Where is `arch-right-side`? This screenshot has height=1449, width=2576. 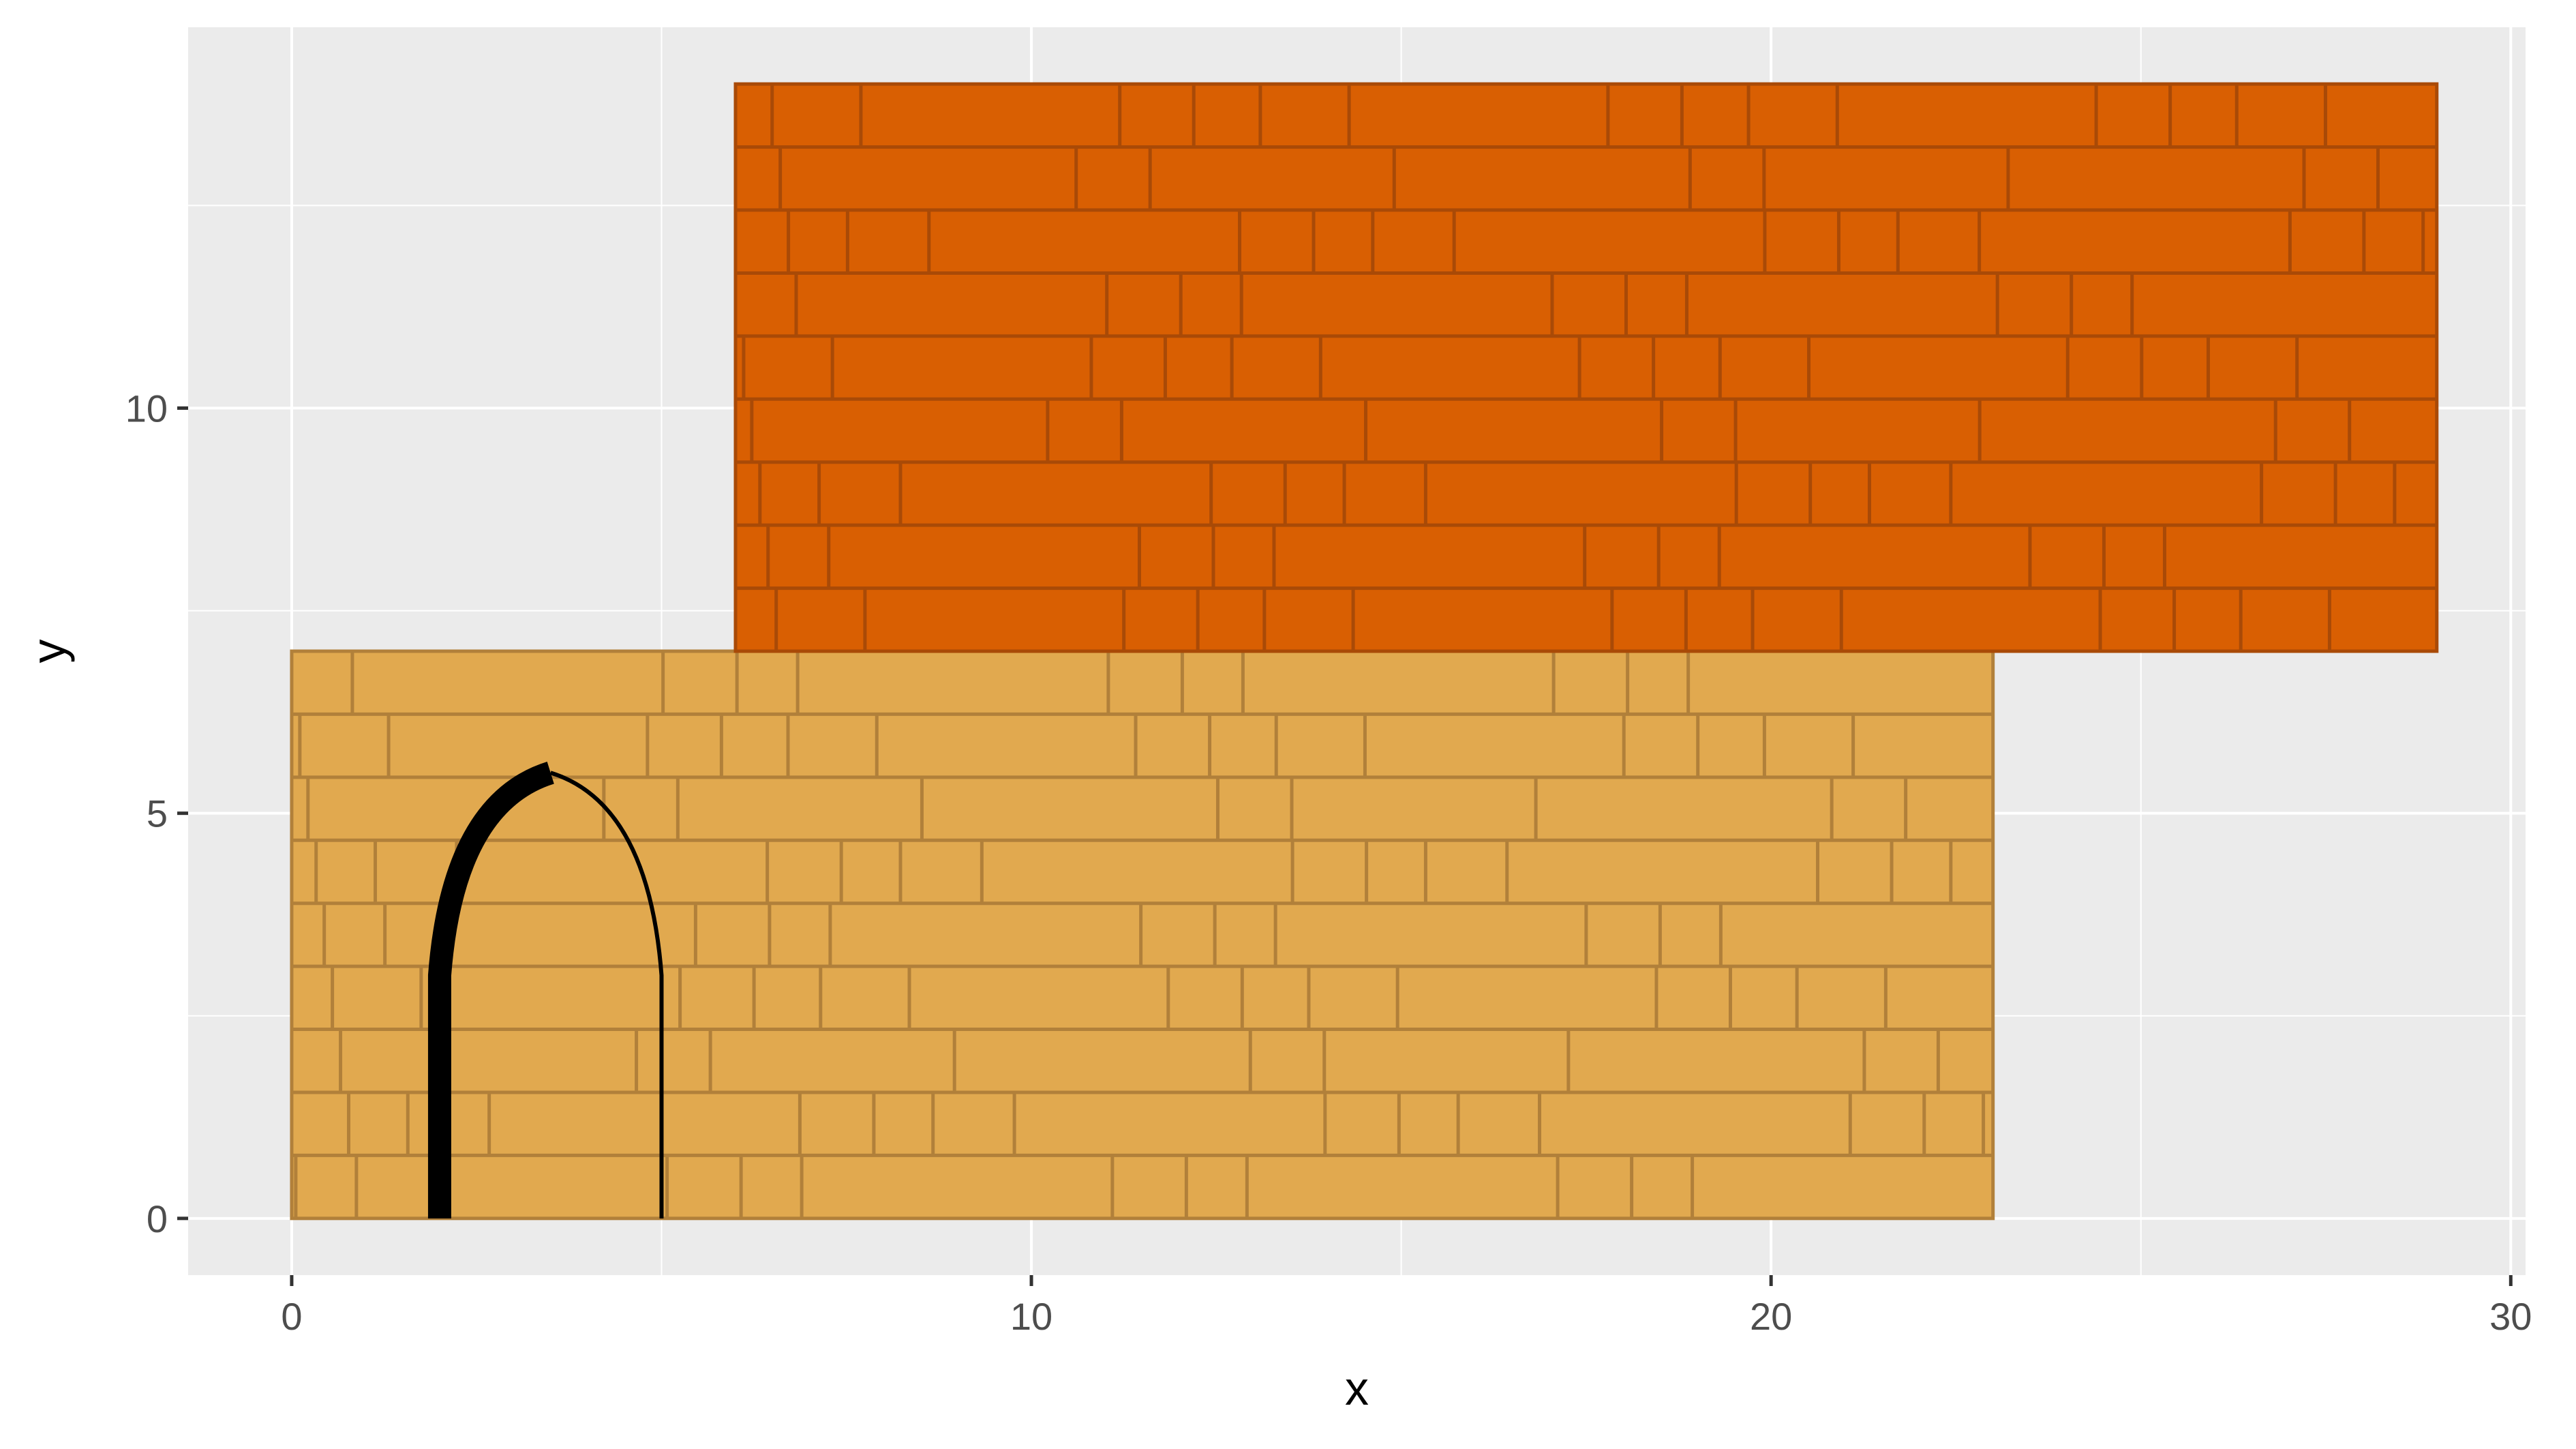
arch-right-side is located at coordinates (606, 995).